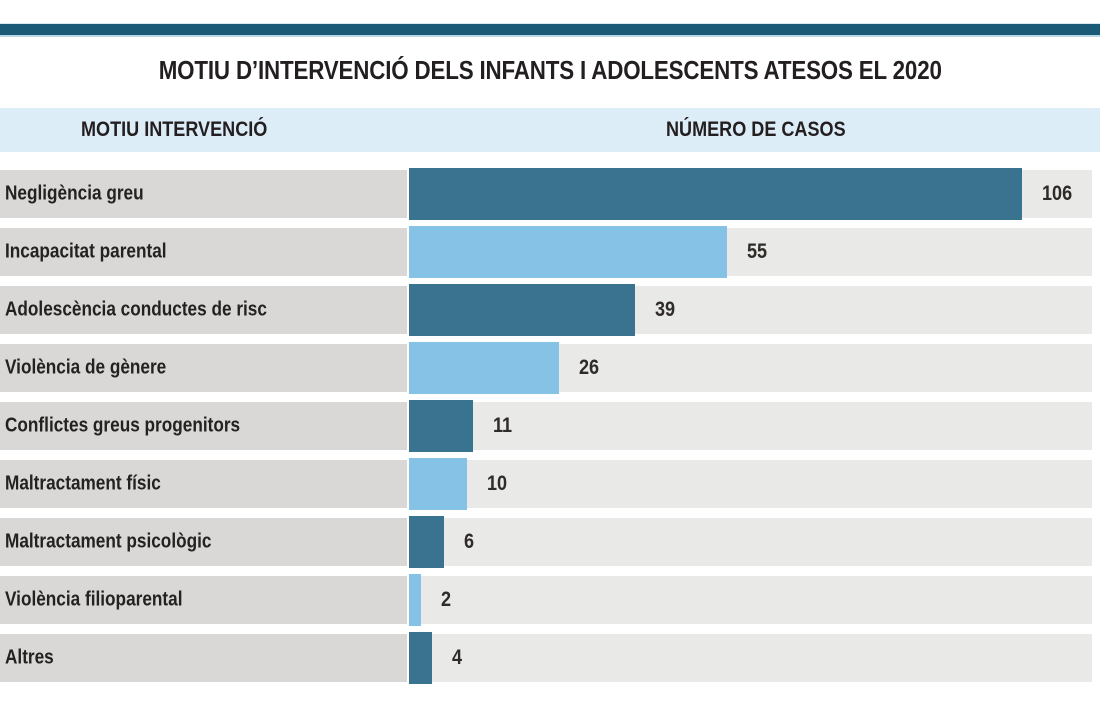 This screenshot has width=1100, height=710. What do you see at coordinates (750, 658) in the screenshot?
I see `bar-track: 4` at bounding box center [750, 658].